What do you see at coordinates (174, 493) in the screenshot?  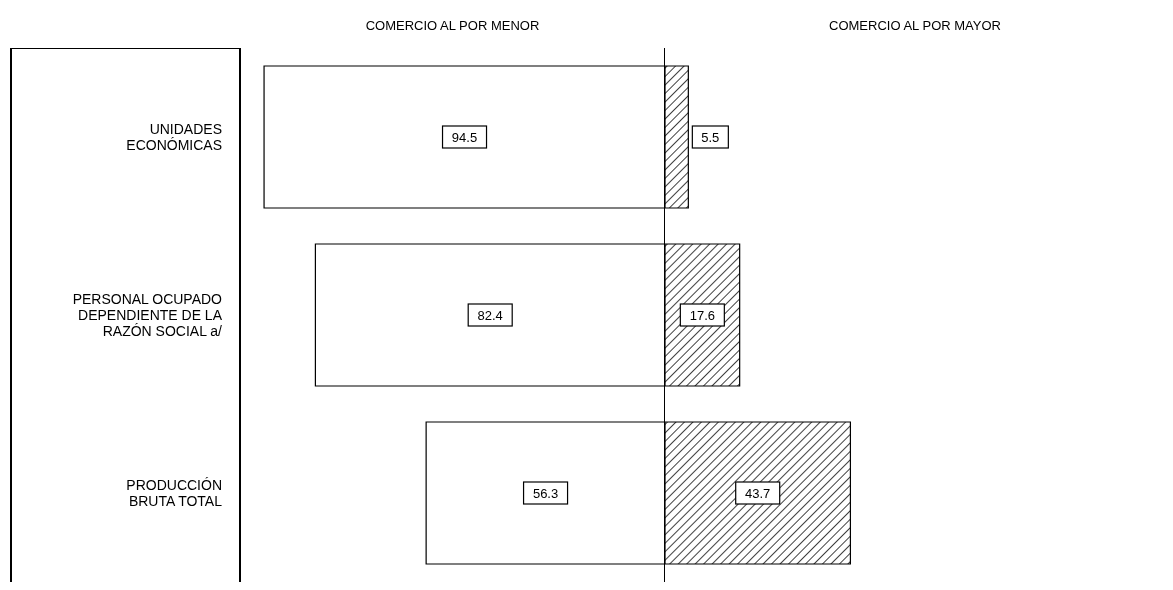 I see `y-tick-label: PRODUCCIÓN BRUTA TOTAL` at bounding box center [174, 493].